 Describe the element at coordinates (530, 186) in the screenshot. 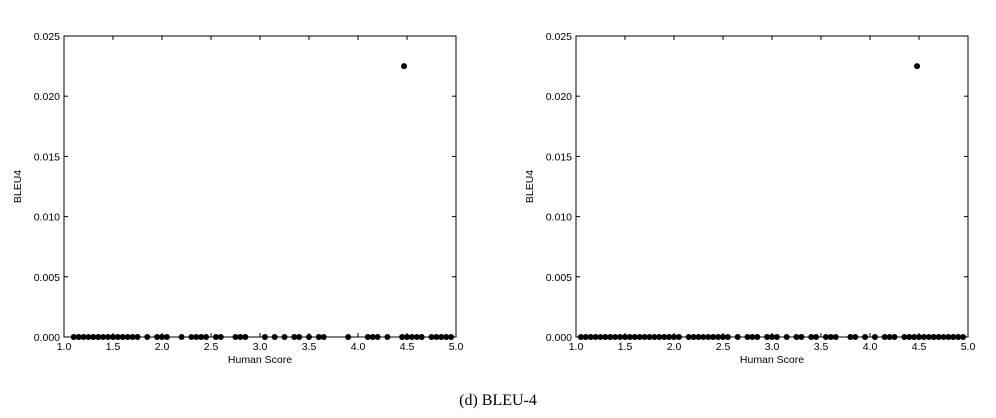

I see `y-axis-label: BLEU4` at that location.